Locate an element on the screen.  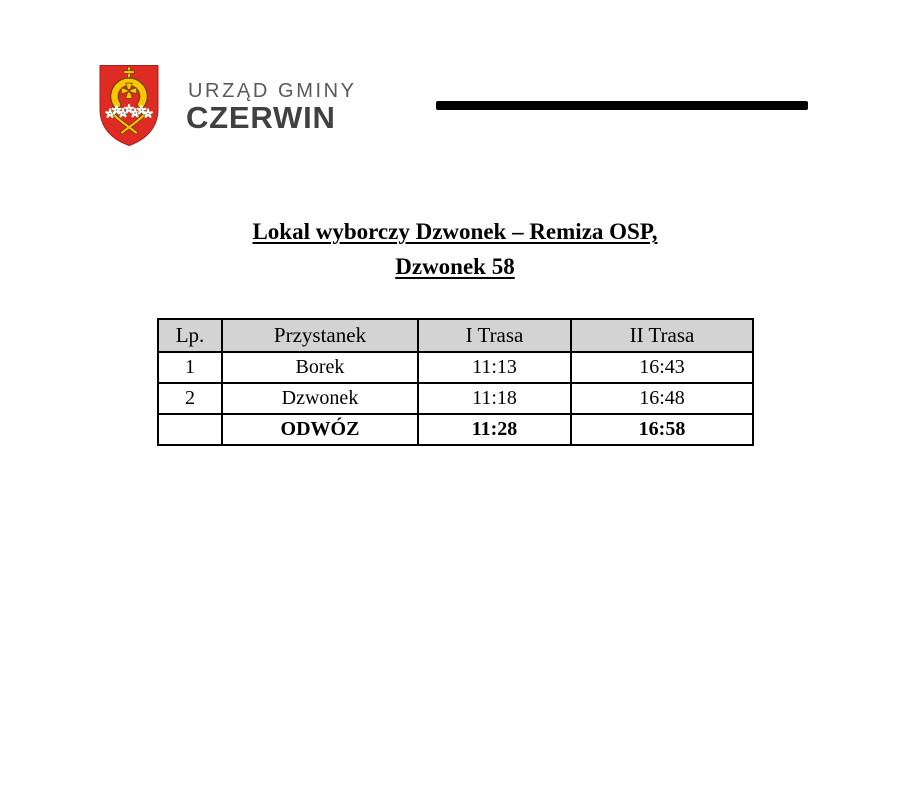
org-name-line1: URZĄD GMINY is located at coordinates (272, 91).